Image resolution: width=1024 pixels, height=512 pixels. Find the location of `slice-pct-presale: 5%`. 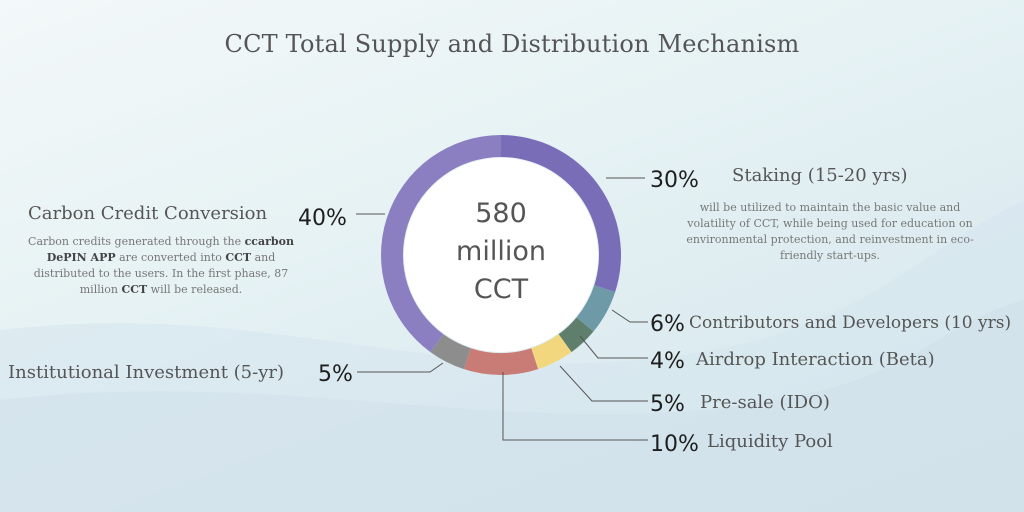

slice-pct-presale: 5% is located at coordinates (667, 404).